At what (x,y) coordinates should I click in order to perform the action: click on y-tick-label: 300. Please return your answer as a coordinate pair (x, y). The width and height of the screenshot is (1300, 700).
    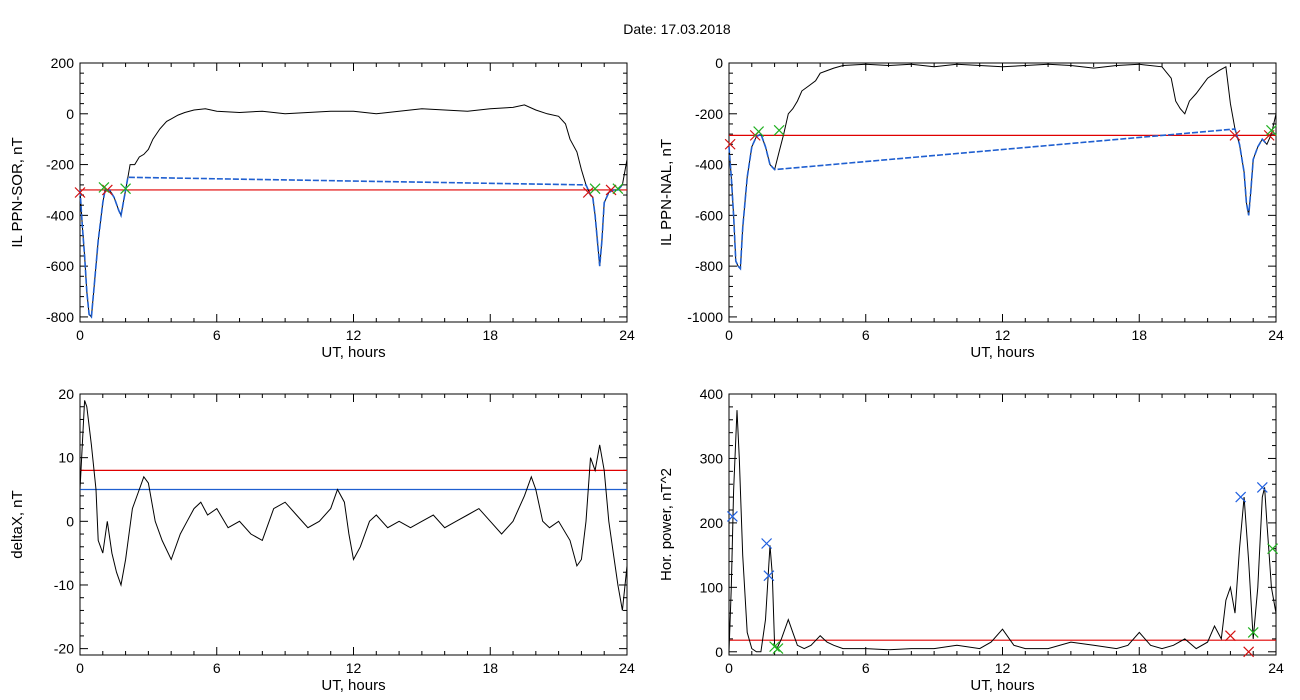
    Looking at the image, I should click on (712, 458).